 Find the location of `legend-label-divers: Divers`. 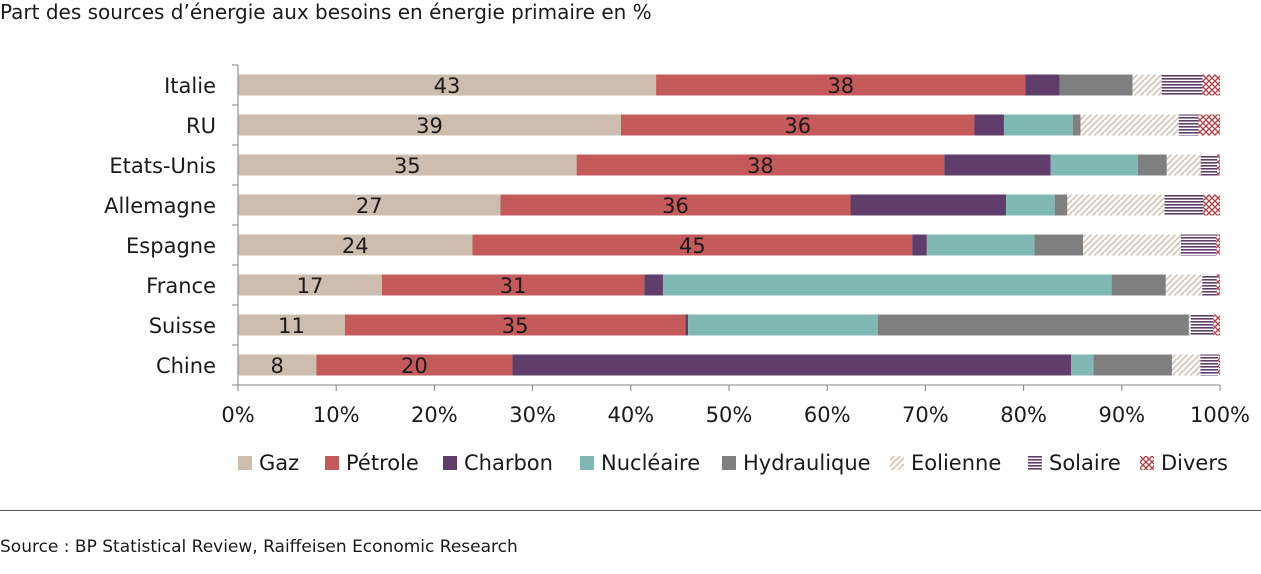

legend-label-divers: Divers is located at coordinates (1194, 463).